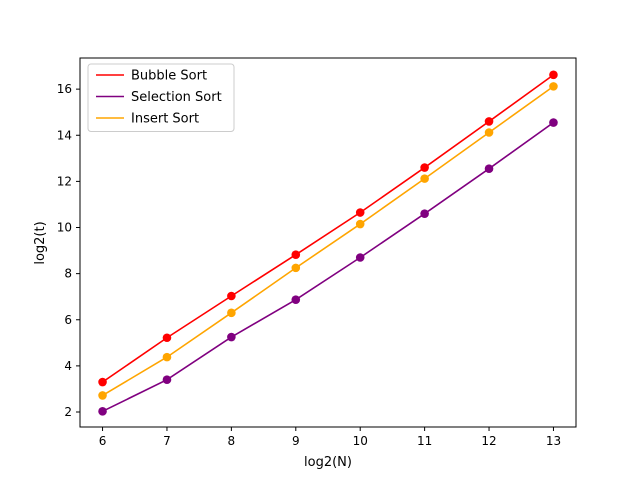  I want to click on x-axis: 6 7 8 9 10 11 12 13, so click(330, 437).